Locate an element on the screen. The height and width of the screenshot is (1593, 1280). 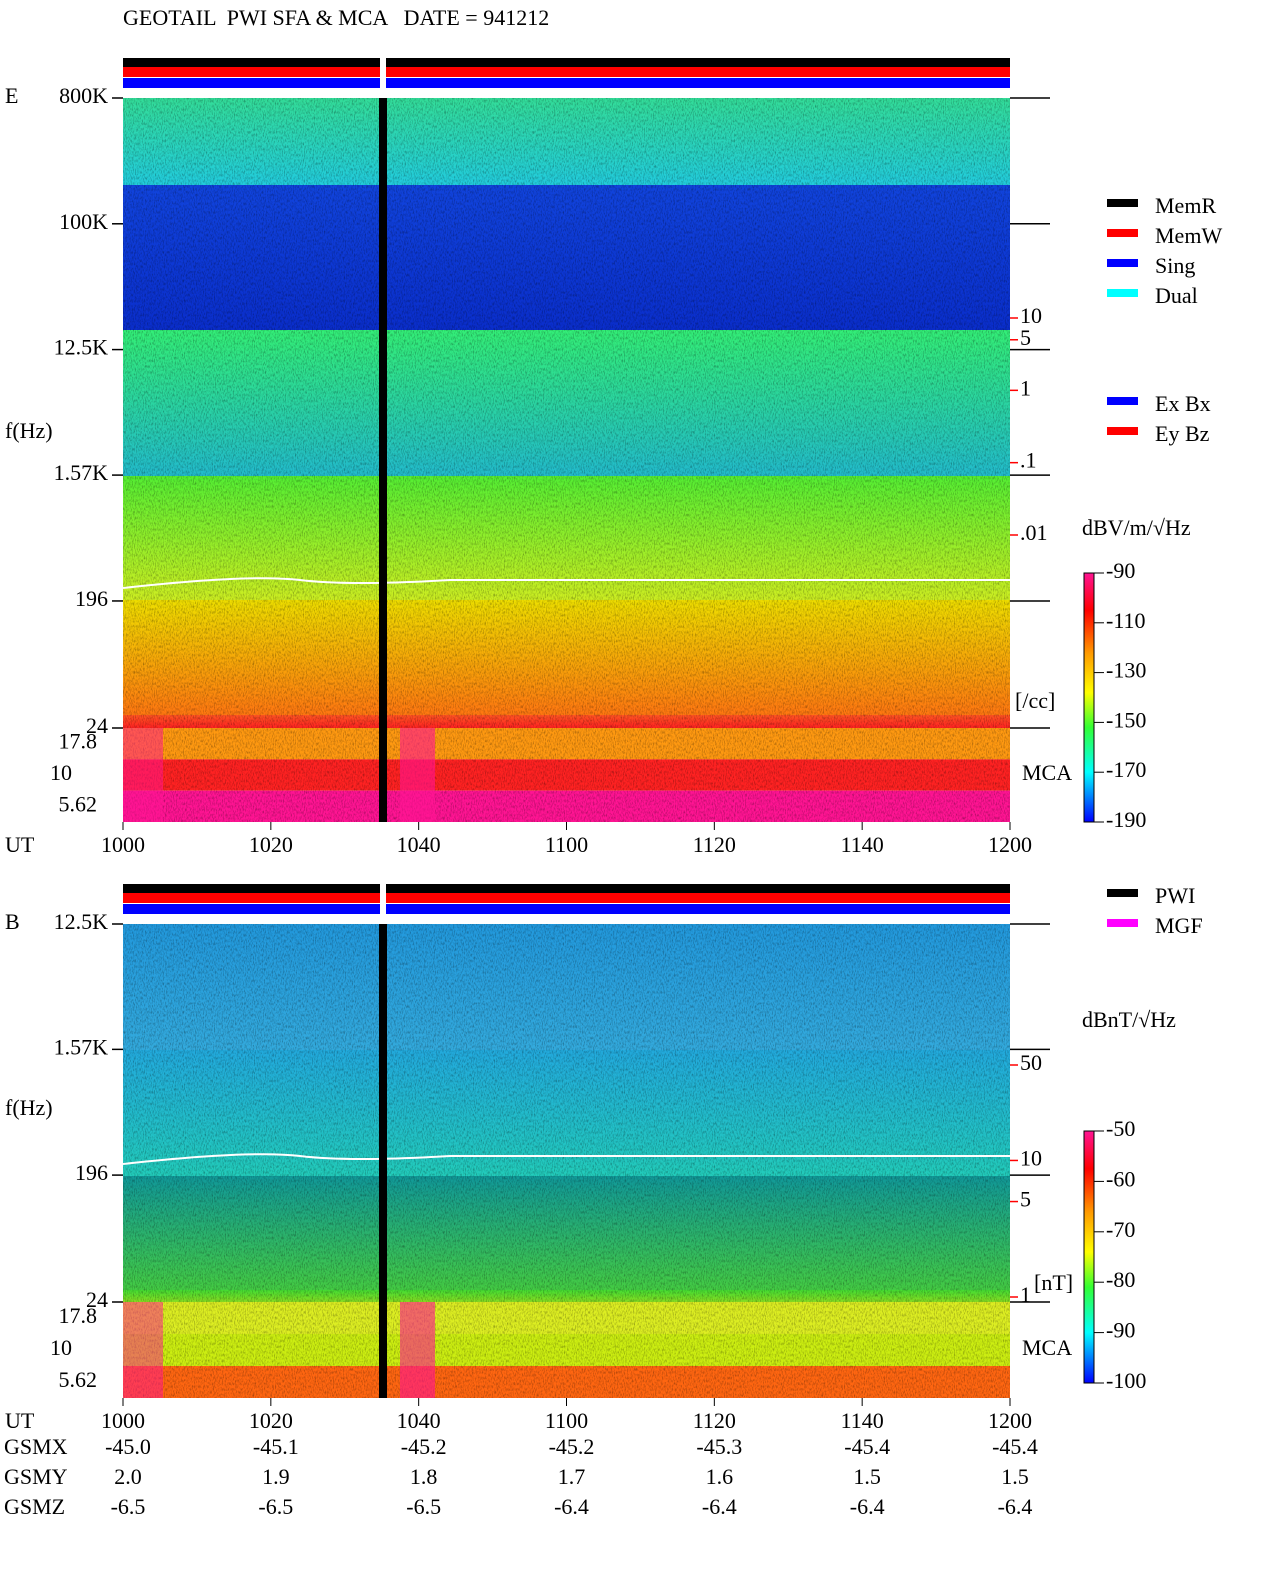
legend-label: MGF is located at coordinates (1179, 925).